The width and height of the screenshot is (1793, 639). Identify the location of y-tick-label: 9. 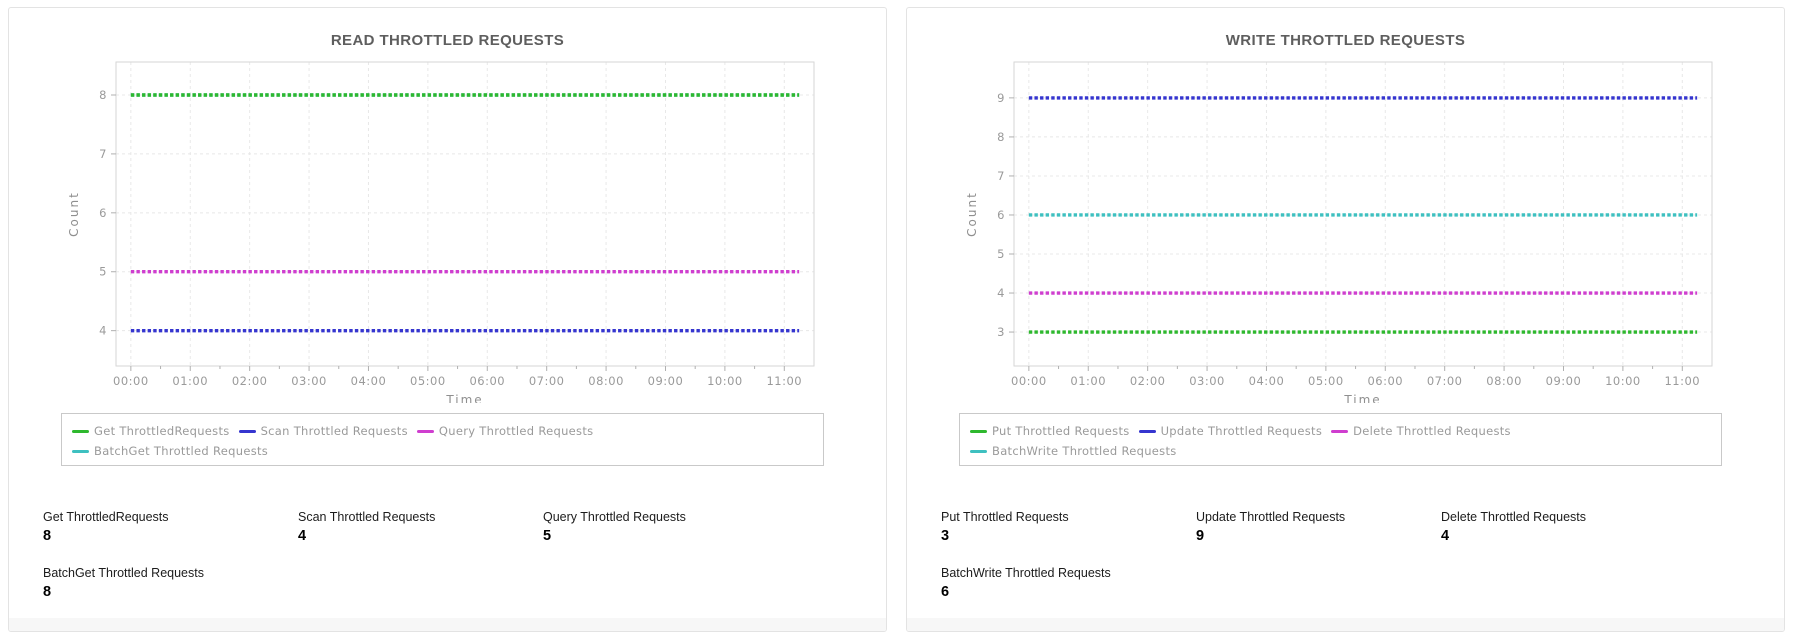
(1001, 98).